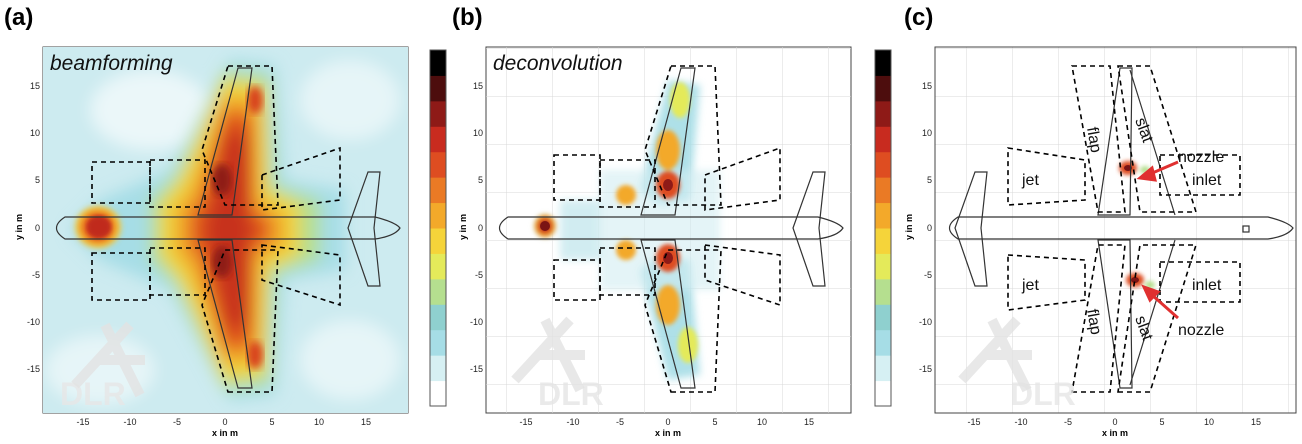 Image resolution: width=1302 pixels, height=444 pixels. I want to click on fuselage, so click(228, 228).